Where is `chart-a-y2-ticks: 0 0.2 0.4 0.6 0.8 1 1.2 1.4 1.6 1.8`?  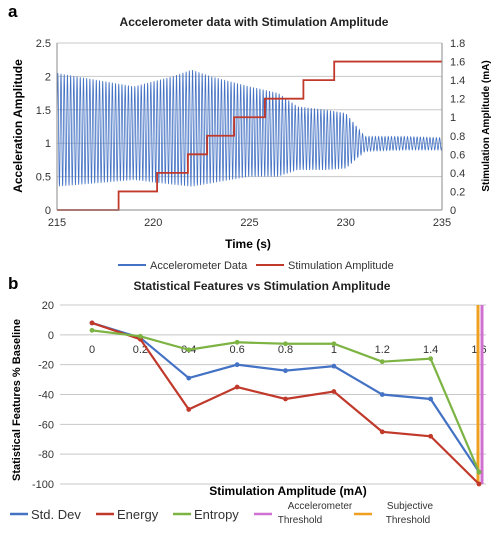 chart-a-y2-ticks: 0 0.2 0.4 0.6 0.8 1 1.2 1.4 1.6 1.8 is located at coordinates (457, 127).